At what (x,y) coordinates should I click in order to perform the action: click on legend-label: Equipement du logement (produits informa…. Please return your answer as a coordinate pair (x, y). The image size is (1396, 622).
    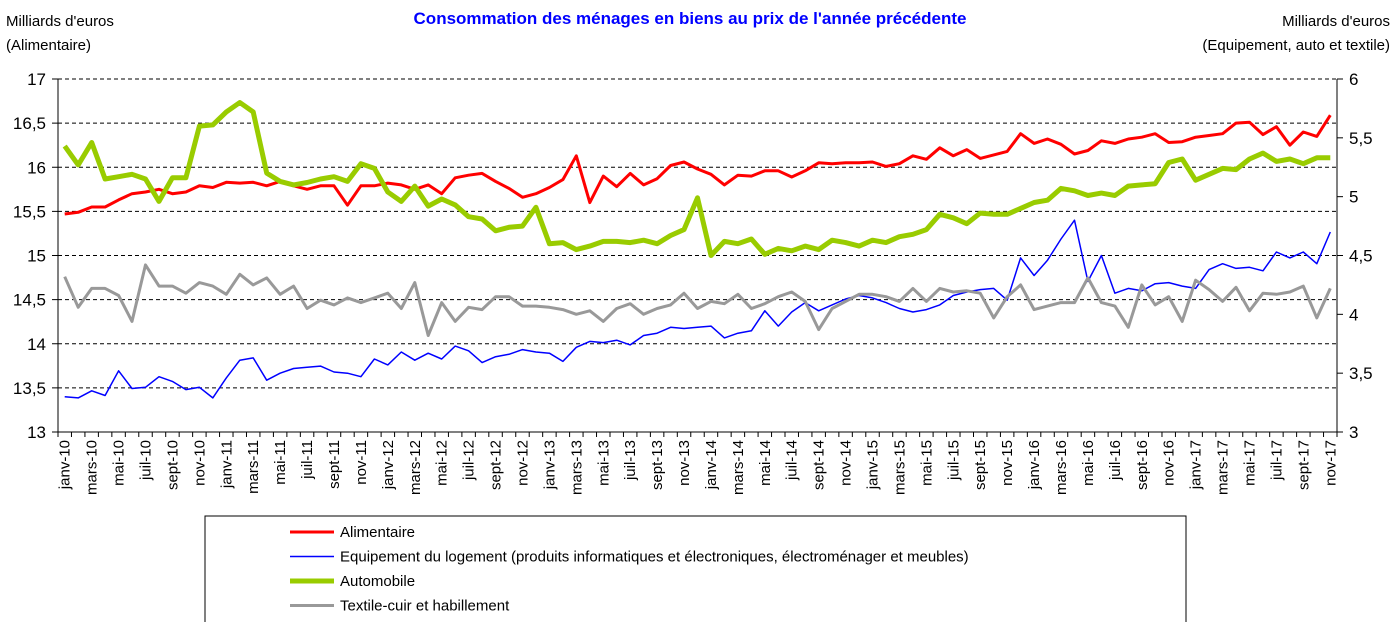
    Looking at the image, I should click on (654, 557).